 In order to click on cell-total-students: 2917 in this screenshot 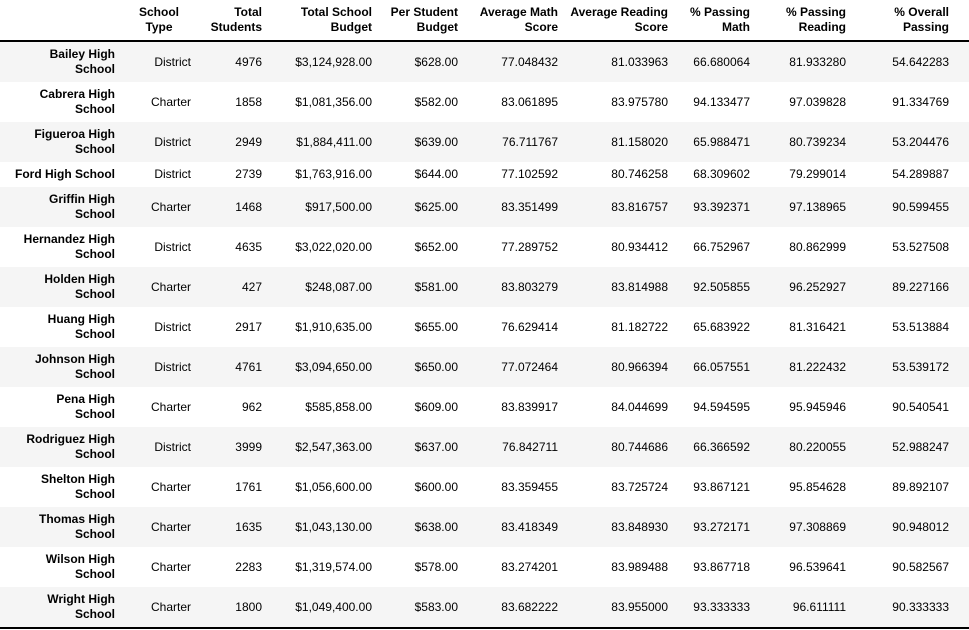, I will do `click(248, 326)`.